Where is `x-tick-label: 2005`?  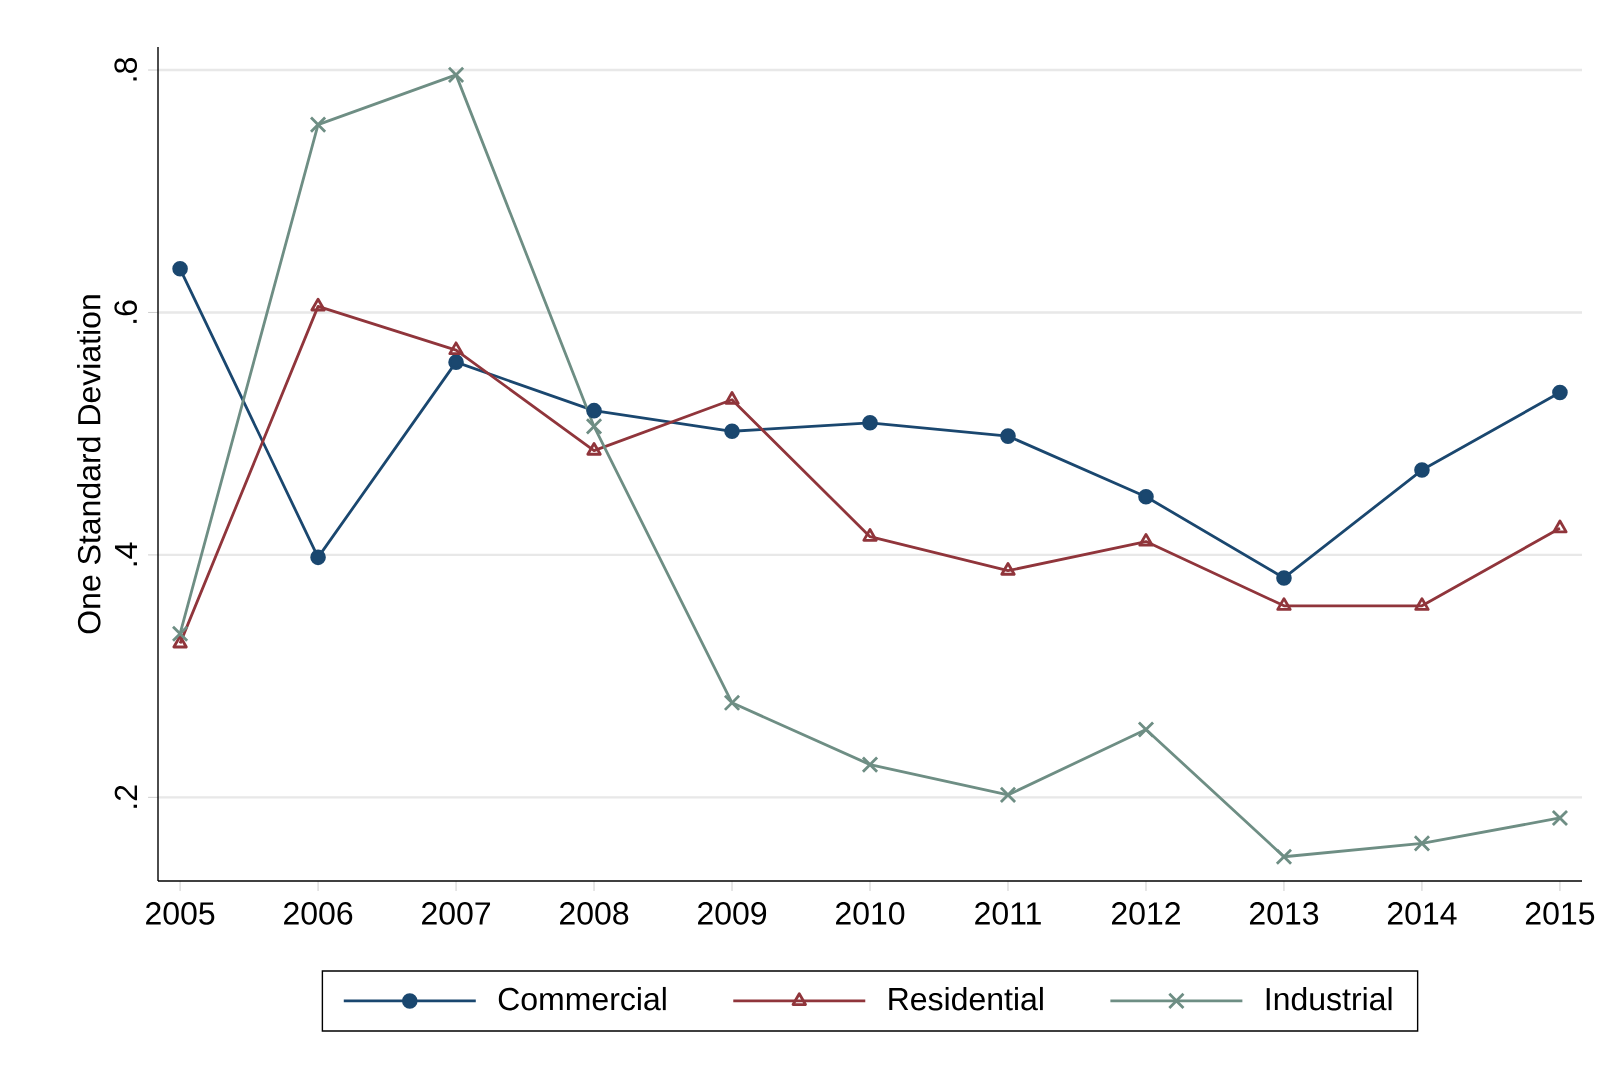 x-tick-label: 2005 is located at coordinates (180, 913).